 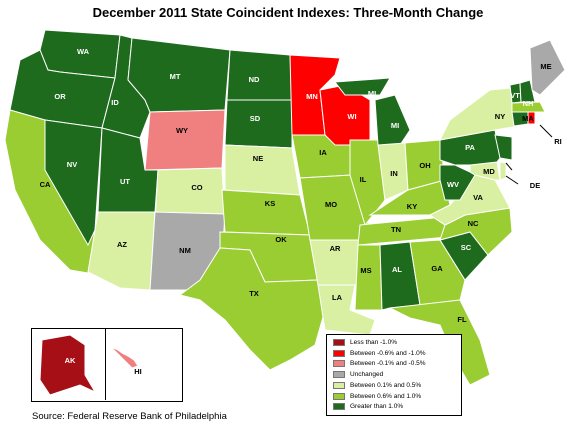 What do you see at coordinates (439, 342) in the screenshot?
I see `state-FL` at bounding box center [439, 342].